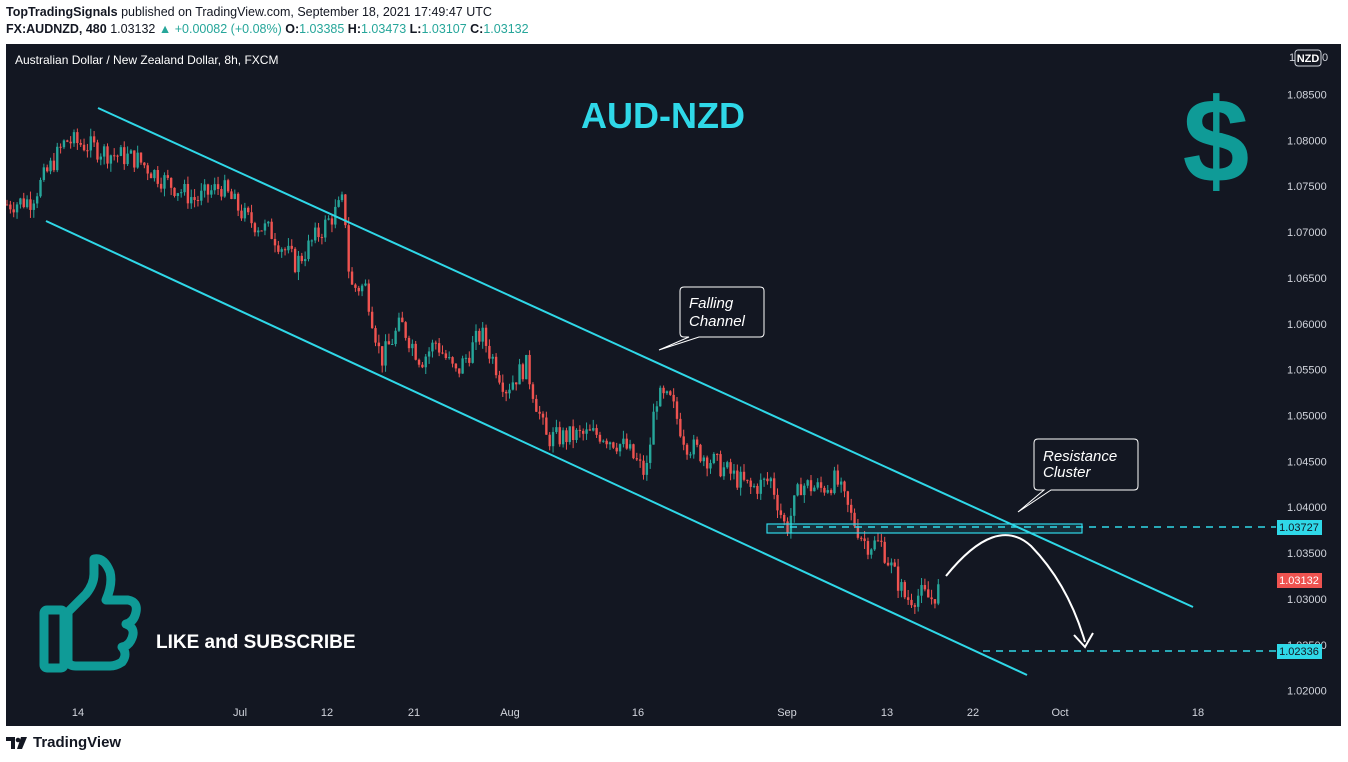 The image size is (1348, 762). I want to click on x-tick-label: 12, so click(327, 713).